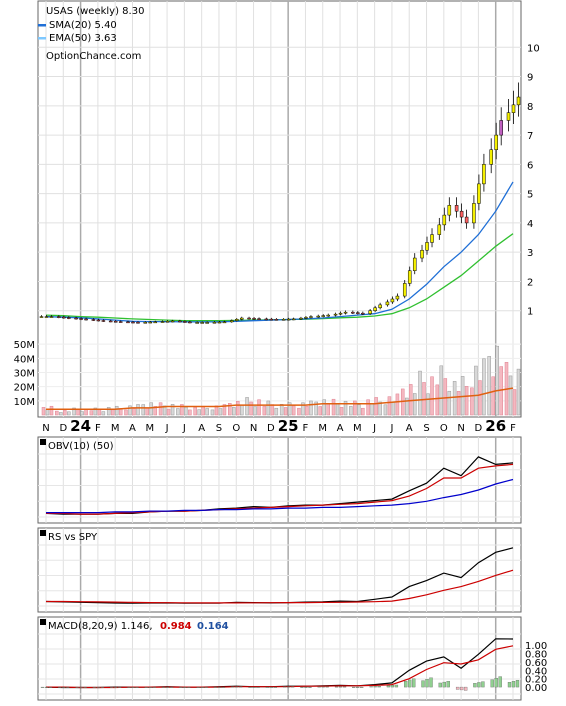 Image resolution: width=566 pixels, height=706 pixels. What do you see at coordinates (495, 426) in the screenshot?
I see `x-tick-label: 26` at bounding box center [495, 426].